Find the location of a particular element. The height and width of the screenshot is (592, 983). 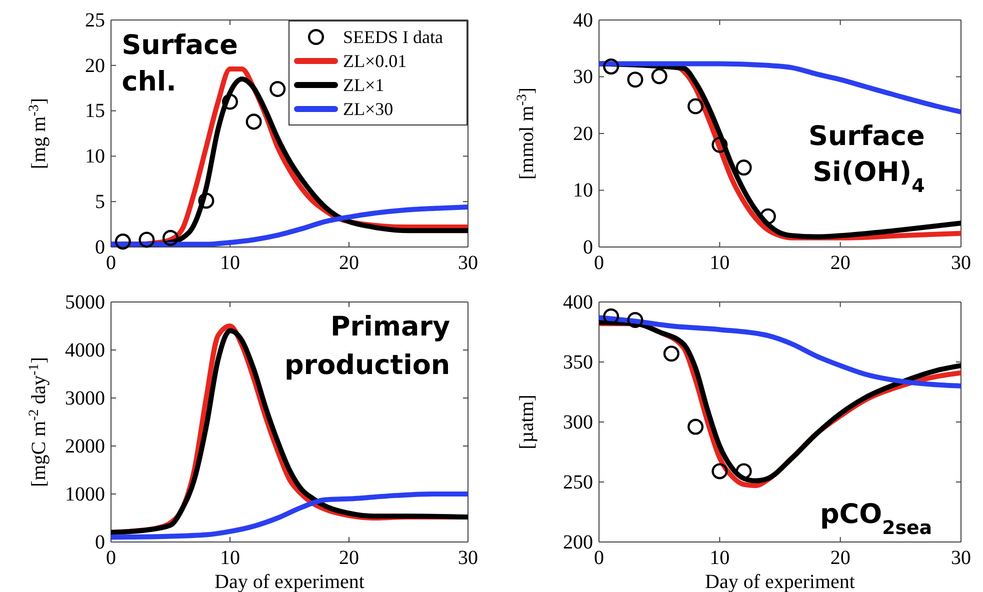

legend-label: SEEDS I data is located at coordinates (393, 37).